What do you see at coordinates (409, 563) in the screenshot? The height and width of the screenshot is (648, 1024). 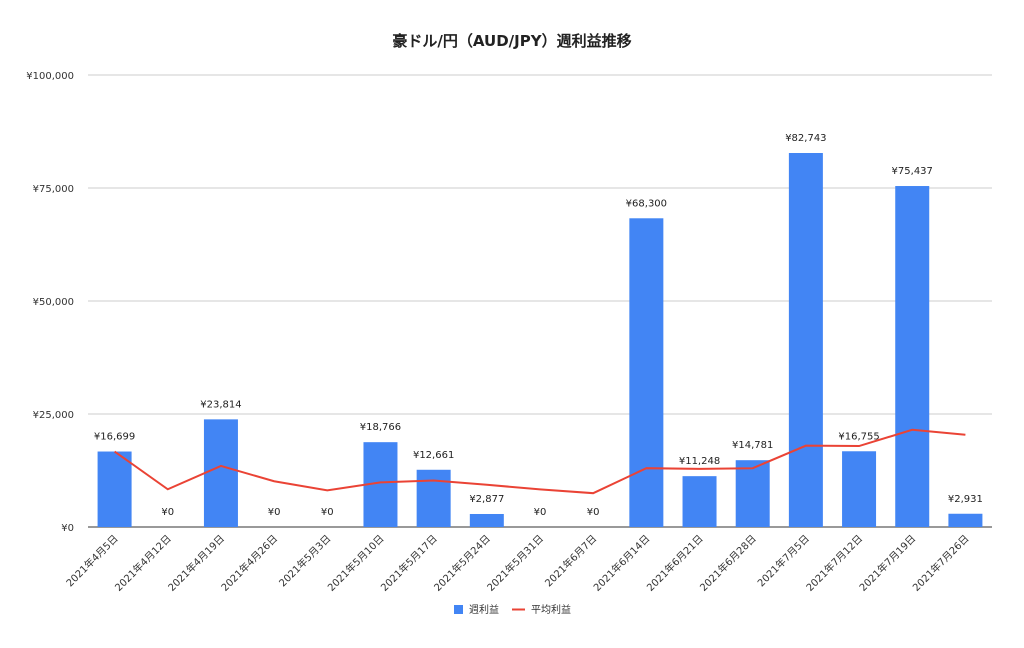 I see `x-tick-label: 2021年5月17日` at bounding box center [409, 563].